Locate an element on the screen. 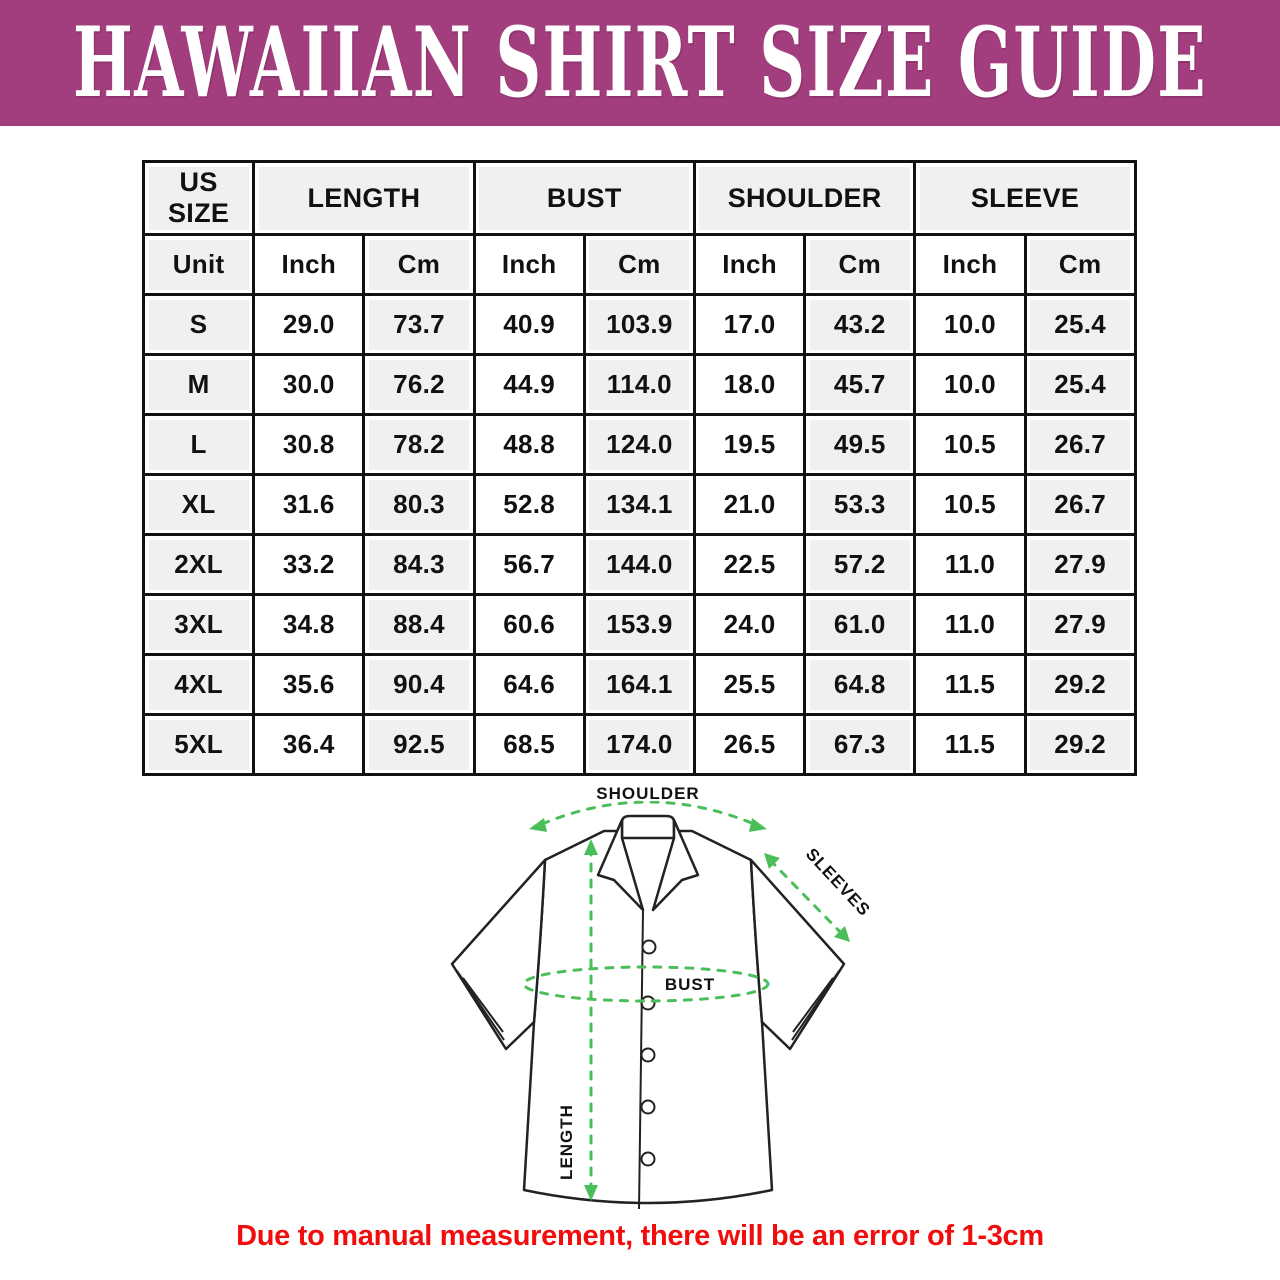 The height and width of the screenshot is (1280, 1280). shirt-sleeve-left is located at coordinates (498, 954).